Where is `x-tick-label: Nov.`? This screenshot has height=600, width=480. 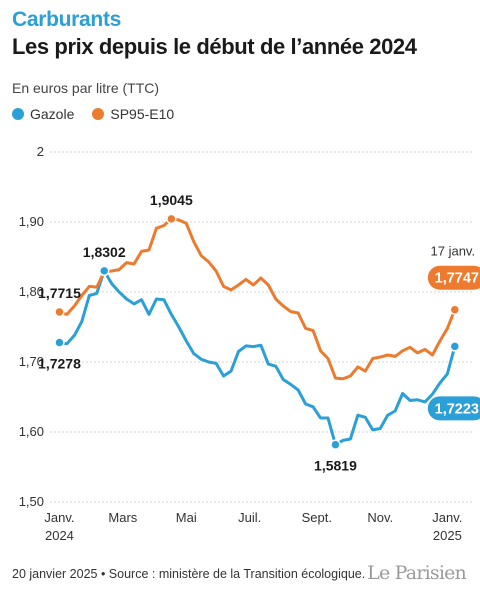
x-tick-label: Nov. is located at coordinates (380, 517).